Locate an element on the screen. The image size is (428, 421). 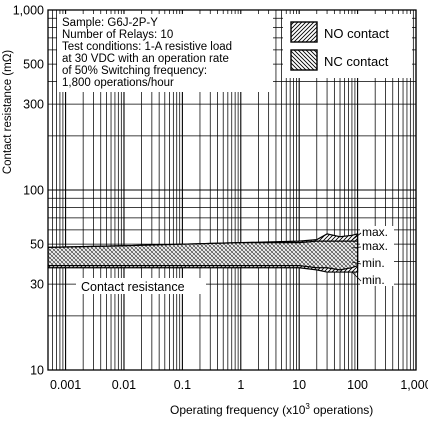
notes-box is located at coordinates (165, 53).